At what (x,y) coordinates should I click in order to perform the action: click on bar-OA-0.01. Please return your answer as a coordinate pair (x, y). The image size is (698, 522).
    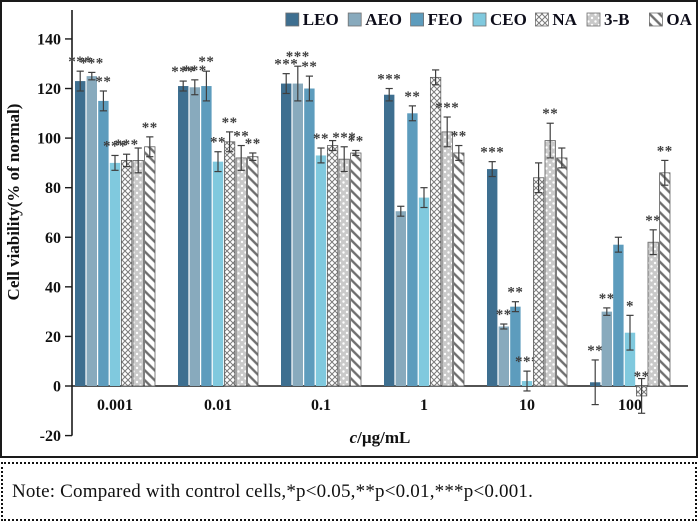
    Looking at the image, I should click on (253, 271).